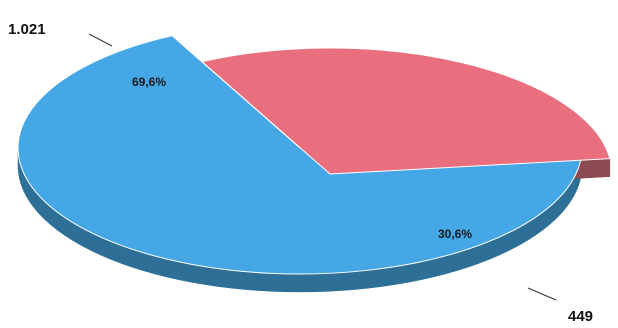 The height and width of the screenshot is (328, 618). I want to click on leader-line-large, so click(100, 40).